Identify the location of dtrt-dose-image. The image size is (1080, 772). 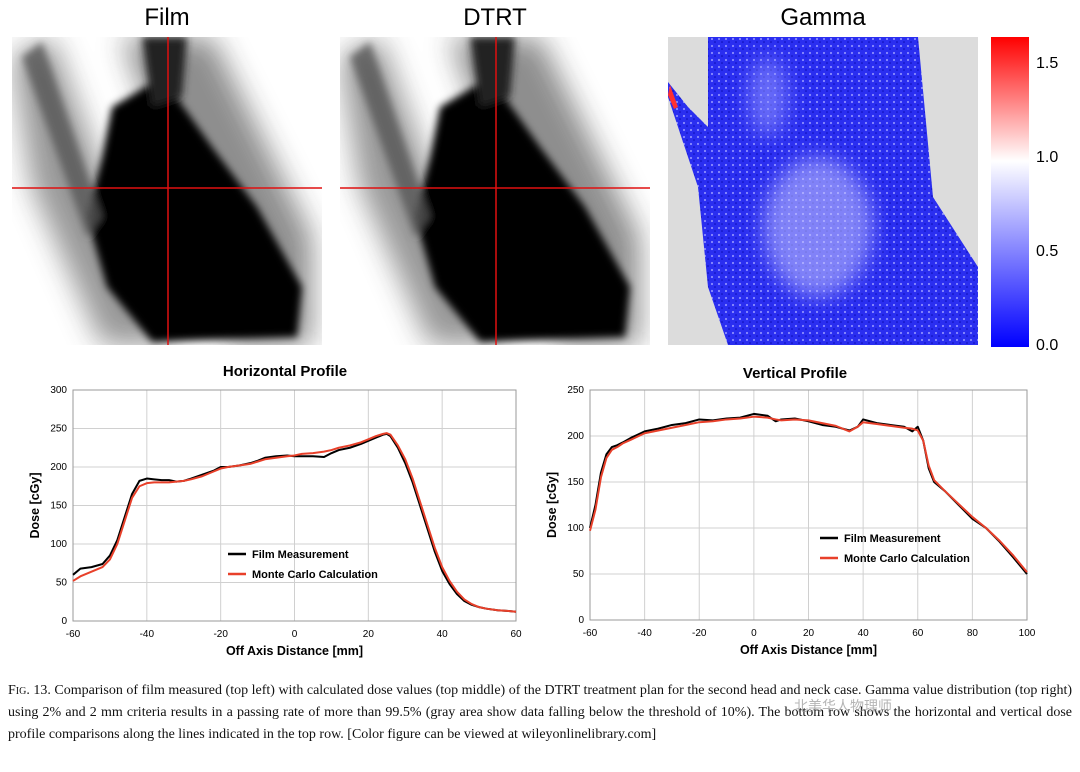
(495, 191).